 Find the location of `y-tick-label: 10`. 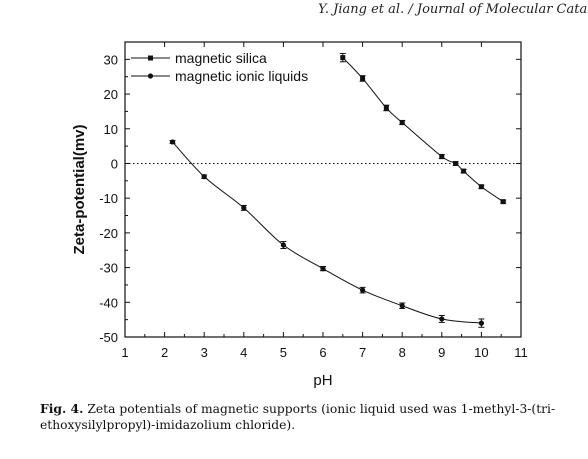

y-tick-label: 10 is located at coordinates (111, 129).